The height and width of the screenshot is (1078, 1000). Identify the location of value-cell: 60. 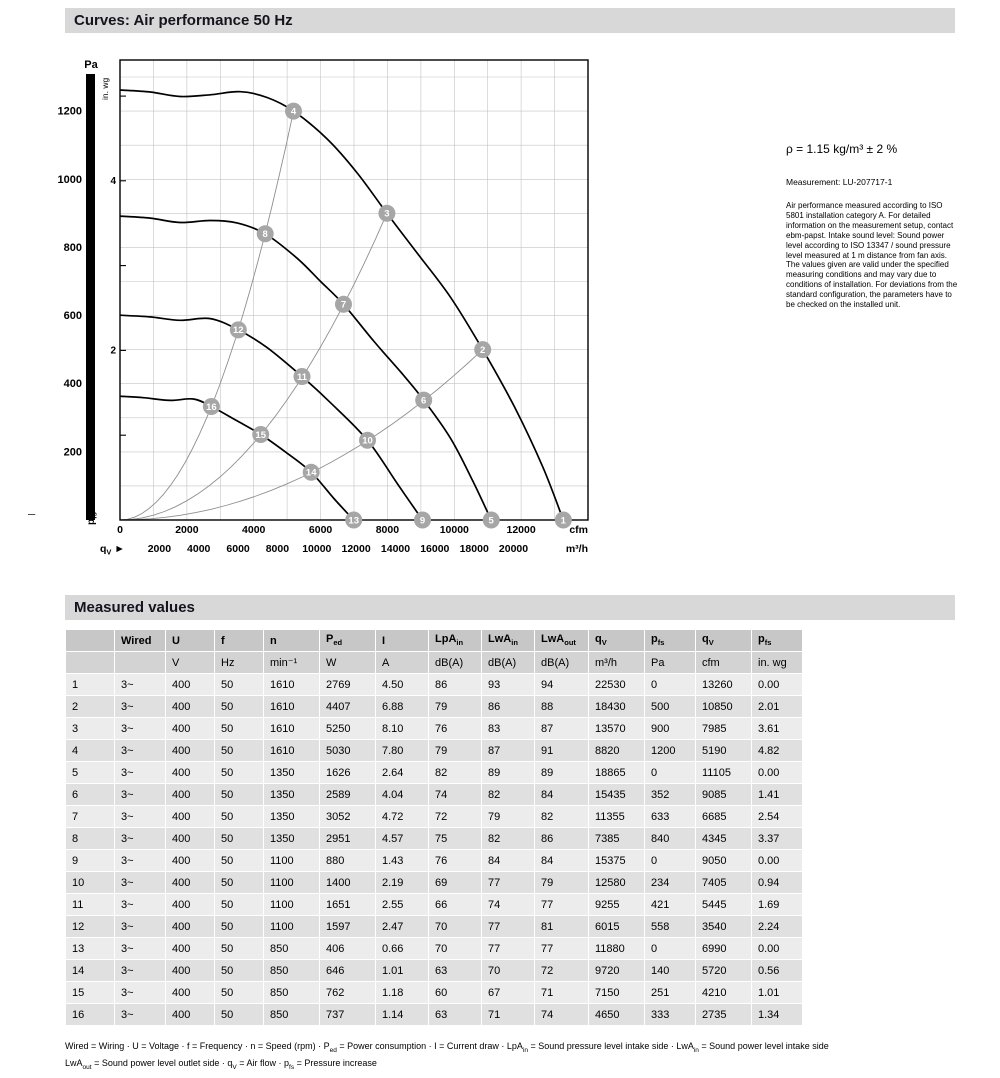
(455, 992).